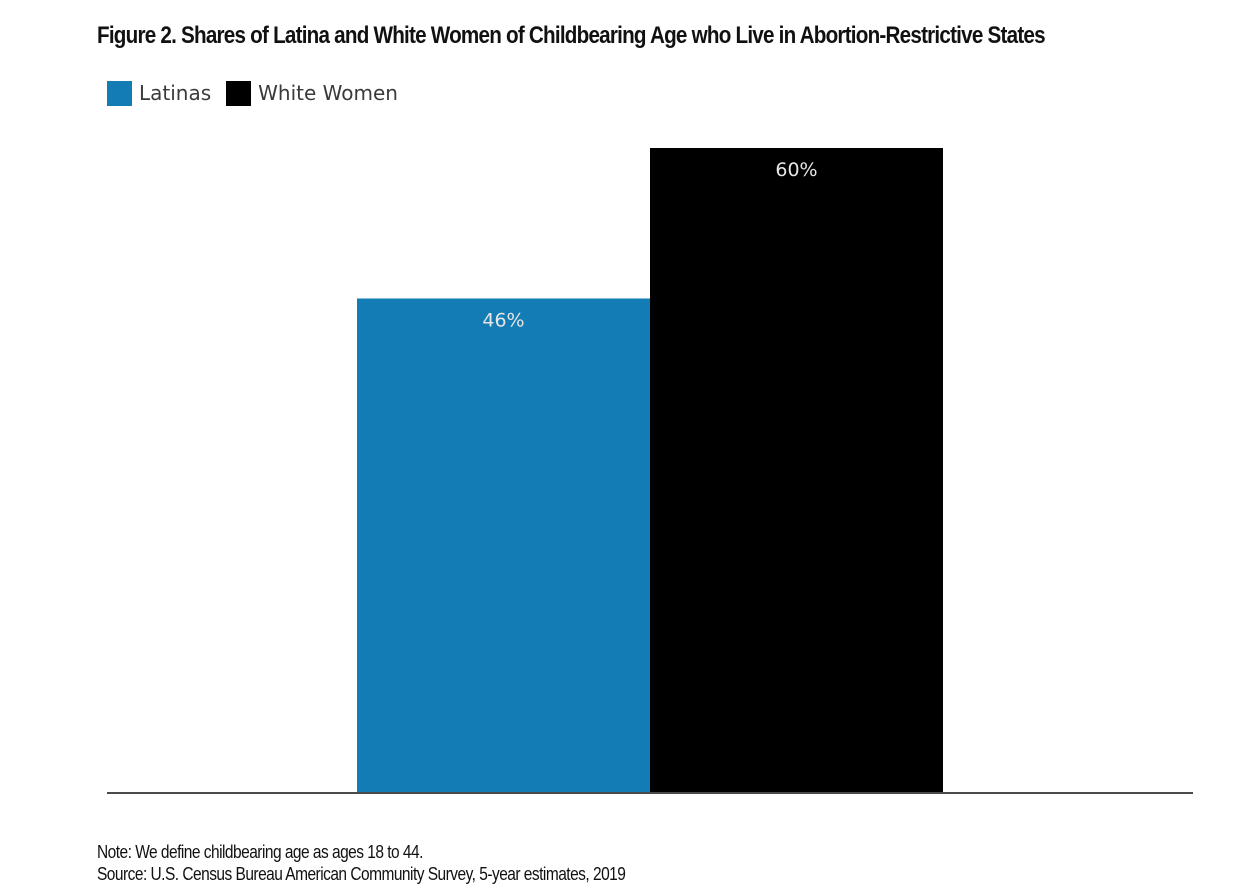 Image resolution: width=1258 pixels, height=885 pixels. I want to click on legend-item-latinas: Latinas, so click(159, 93).